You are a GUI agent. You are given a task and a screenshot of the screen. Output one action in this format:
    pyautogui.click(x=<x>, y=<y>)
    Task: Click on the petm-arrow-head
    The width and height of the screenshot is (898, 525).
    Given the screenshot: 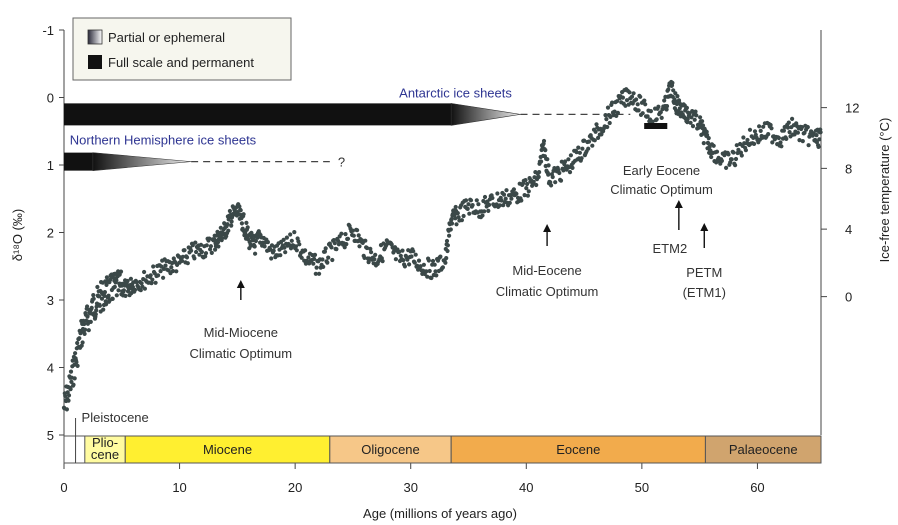 What is the action you would take?
    pyautogui.click(x=704, y=227)
    